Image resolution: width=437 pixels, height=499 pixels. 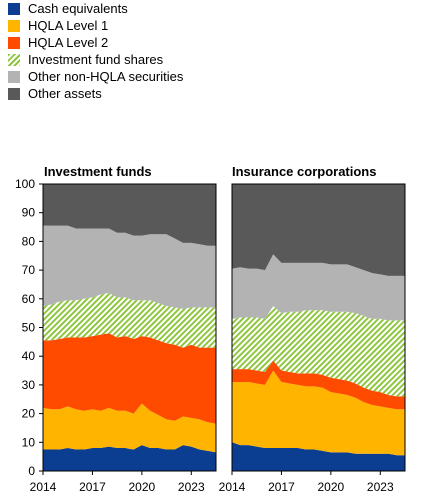 I want to click on legend-swatch-cash-equivalents, so click(x=14, y=9).